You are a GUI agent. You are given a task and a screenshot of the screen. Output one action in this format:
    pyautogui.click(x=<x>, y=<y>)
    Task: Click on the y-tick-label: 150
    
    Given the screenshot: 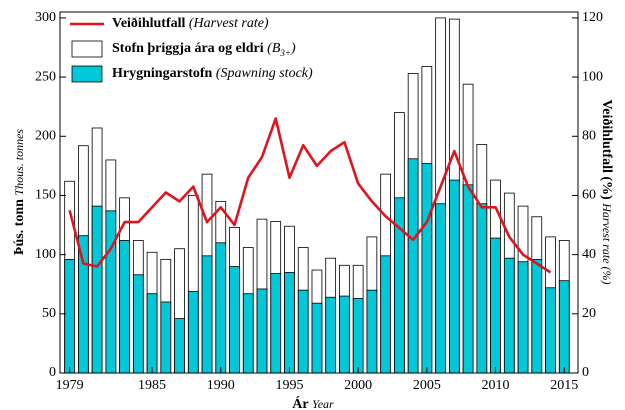 What is the action you would take?
    pyautogui.click(x=45, y=195)
    